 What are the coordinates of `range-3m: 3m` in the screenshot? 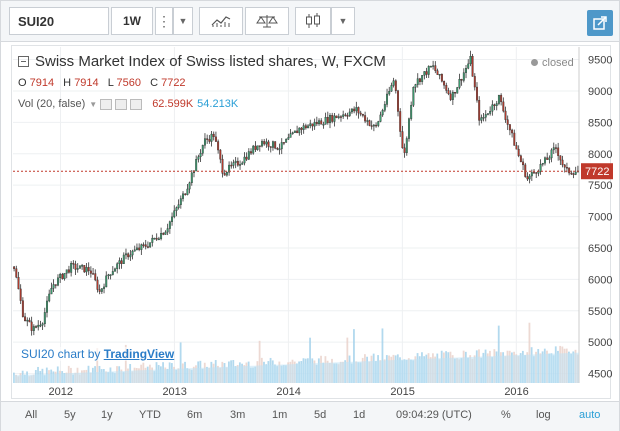 It's located at (238, 415).